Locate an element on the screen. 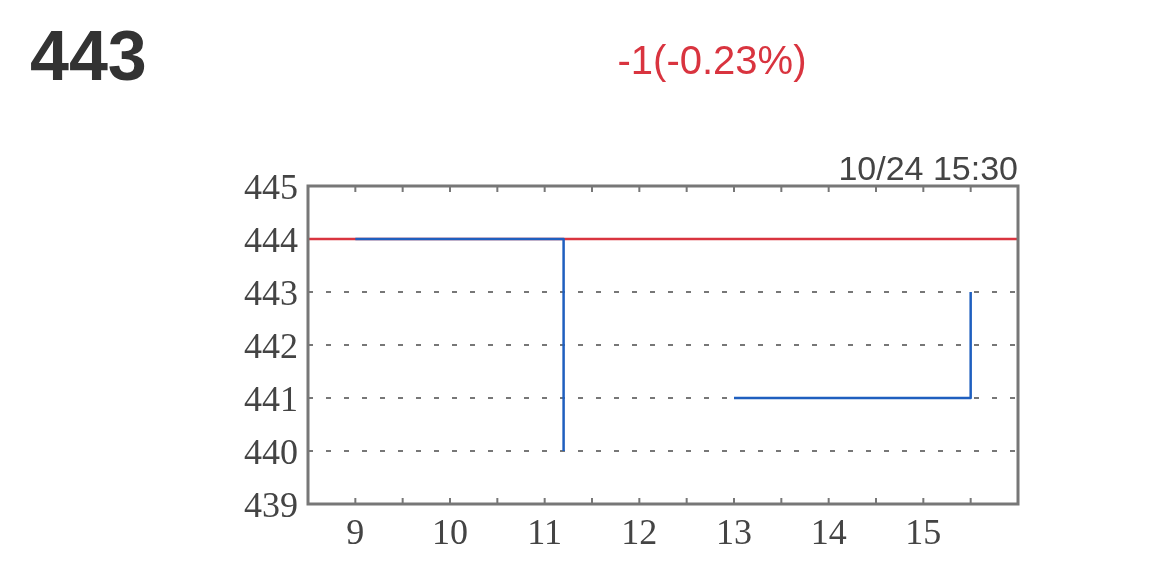 This screenshot has width=1170, height=588. y-tick-label: 445 is located at coordinates (271, 186).